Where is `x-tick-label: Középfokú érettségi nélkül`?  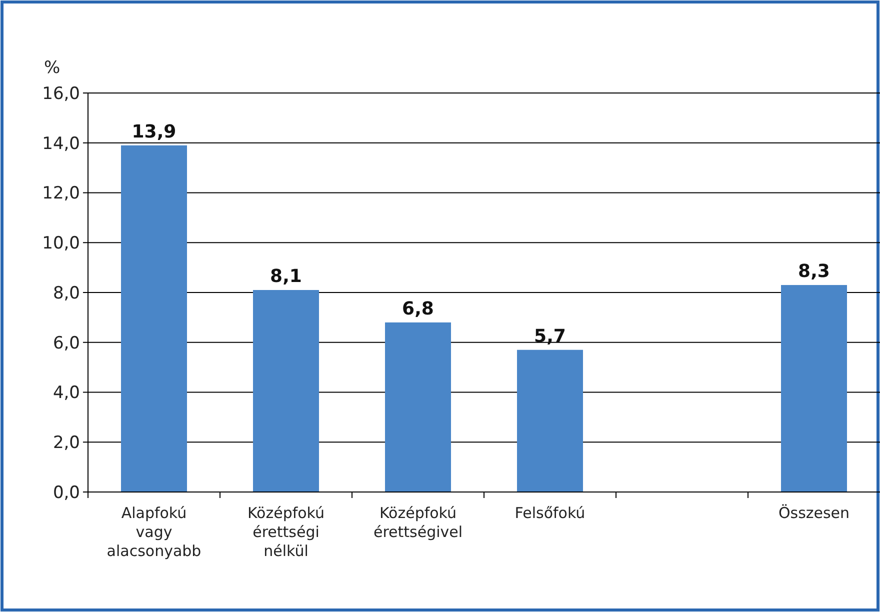
x-tick-label: Középfokú érettségi nélkül is located at coordinates (286, 532).